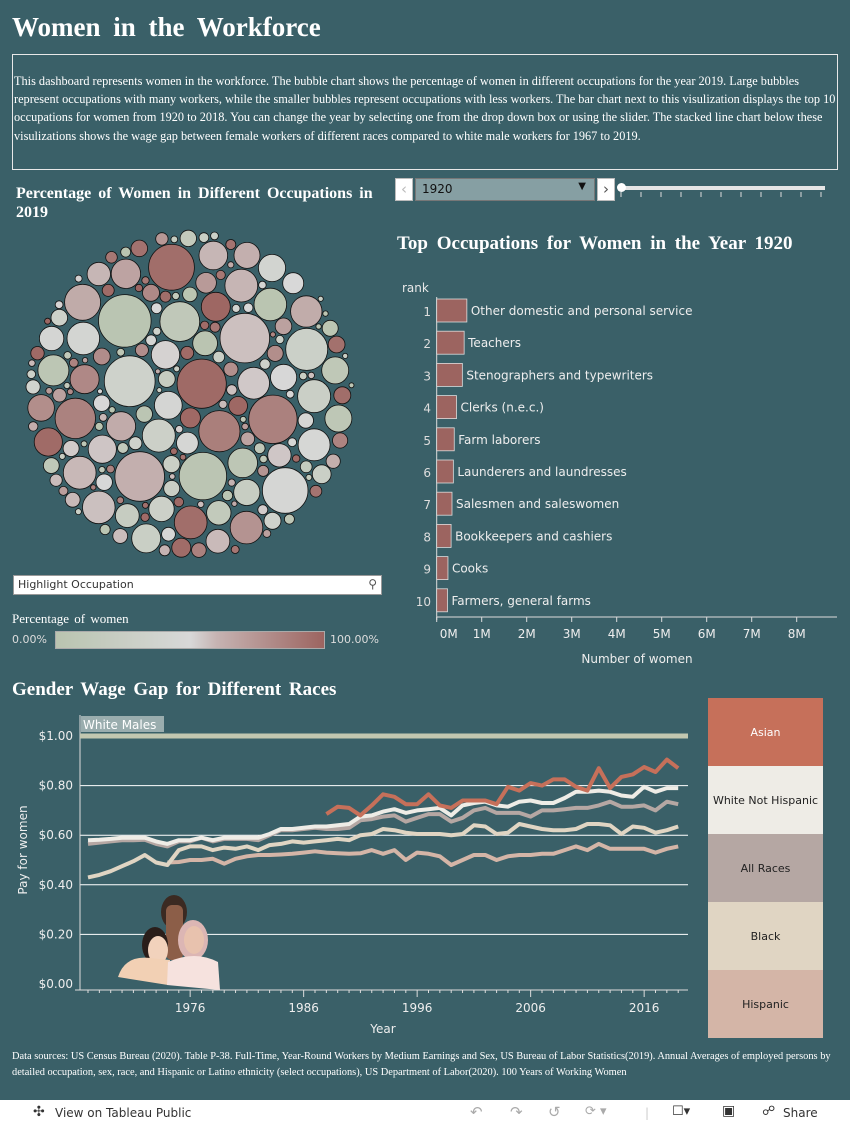 Image resolution: width=850 pixels, height=1127 pixels. What do you see at coordinates (505, 189) in the screenshot?
I see `year-dropdown: 1920 ▼` at bounding box center [505, 189].